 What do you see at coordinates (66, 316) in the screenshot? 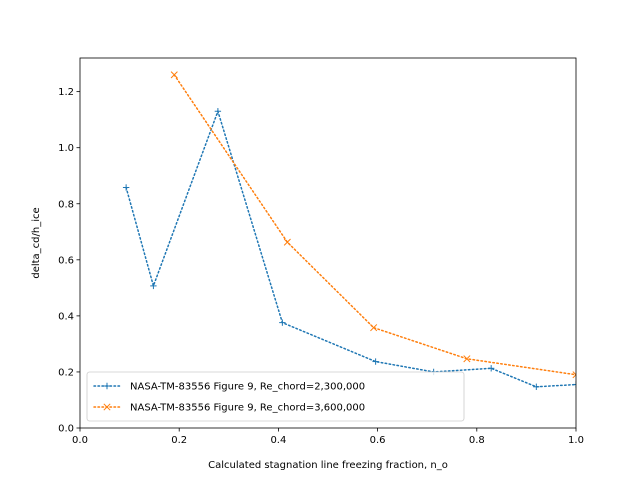
I see `y-tick-label-2: 0.4` at bounding box center [66, 316].